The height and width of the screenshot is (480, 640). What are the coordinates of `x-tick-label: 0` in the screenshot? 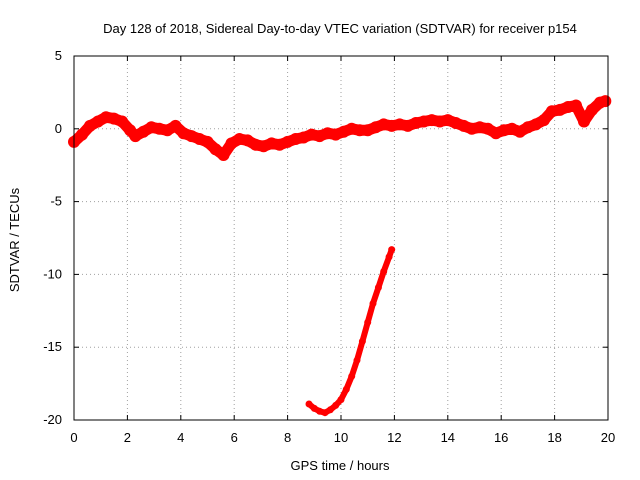 It's located at (73, 437).